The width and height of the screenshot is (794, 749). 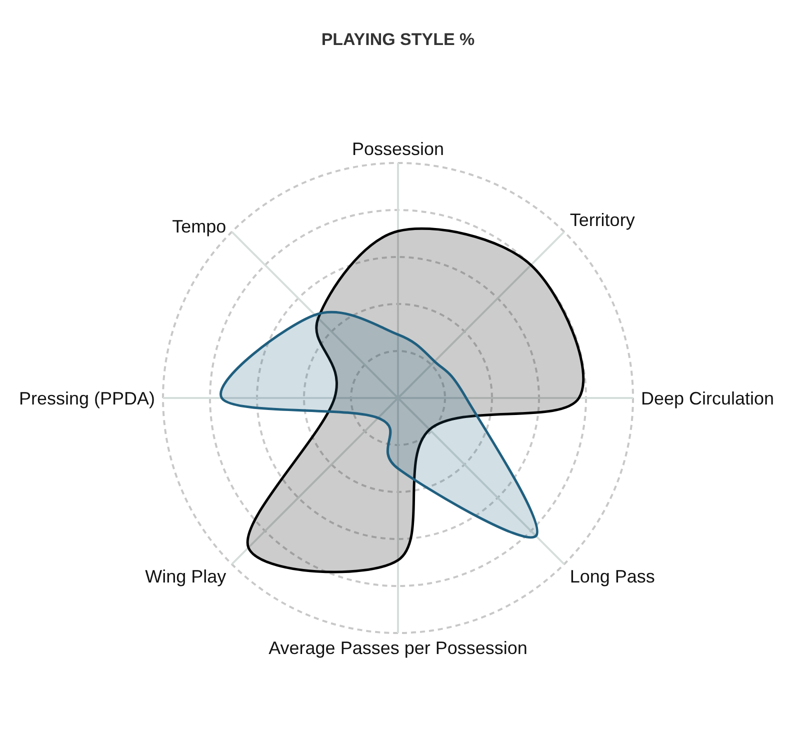 What do you see at coordinates (398, 40) in the screenshot?
I see `chart-title: PLAYING STYLE %` at bounding box center [398, 40].